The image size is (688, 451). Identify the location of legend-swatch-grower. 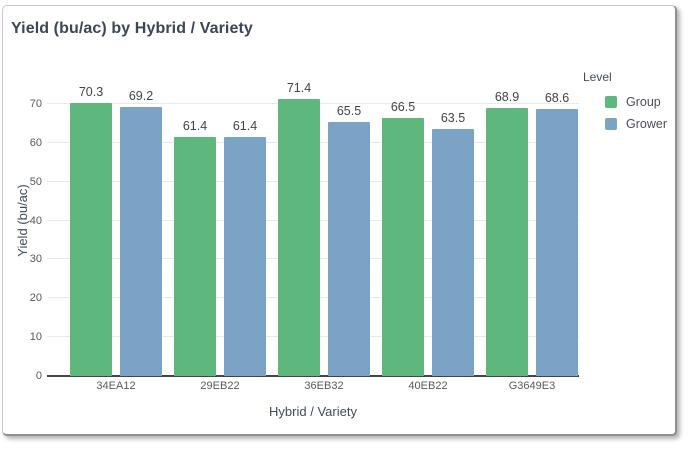
(611, 124).